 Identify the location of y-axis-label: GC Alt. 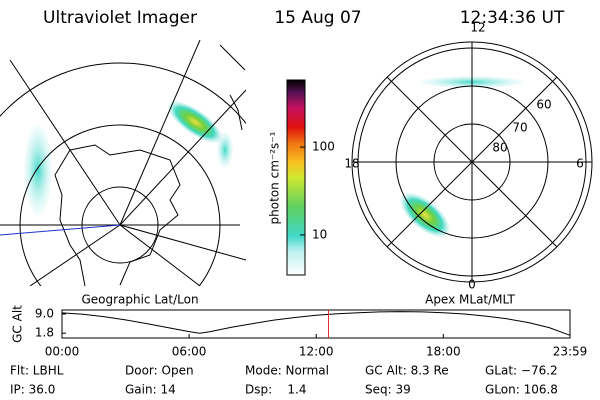
(18, 324).